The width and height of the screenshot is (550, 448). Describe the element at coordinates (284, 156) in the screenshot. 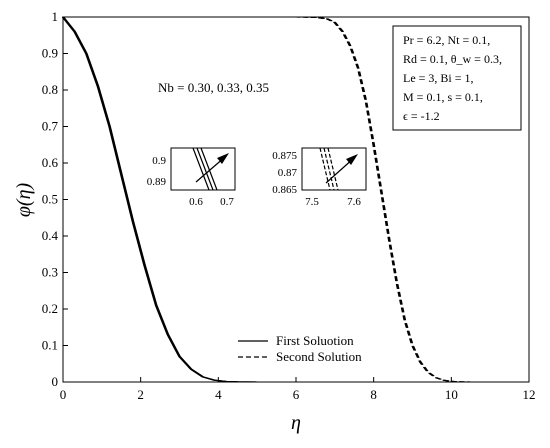

I see `inset2-ytick-0: 0.875` at that location.